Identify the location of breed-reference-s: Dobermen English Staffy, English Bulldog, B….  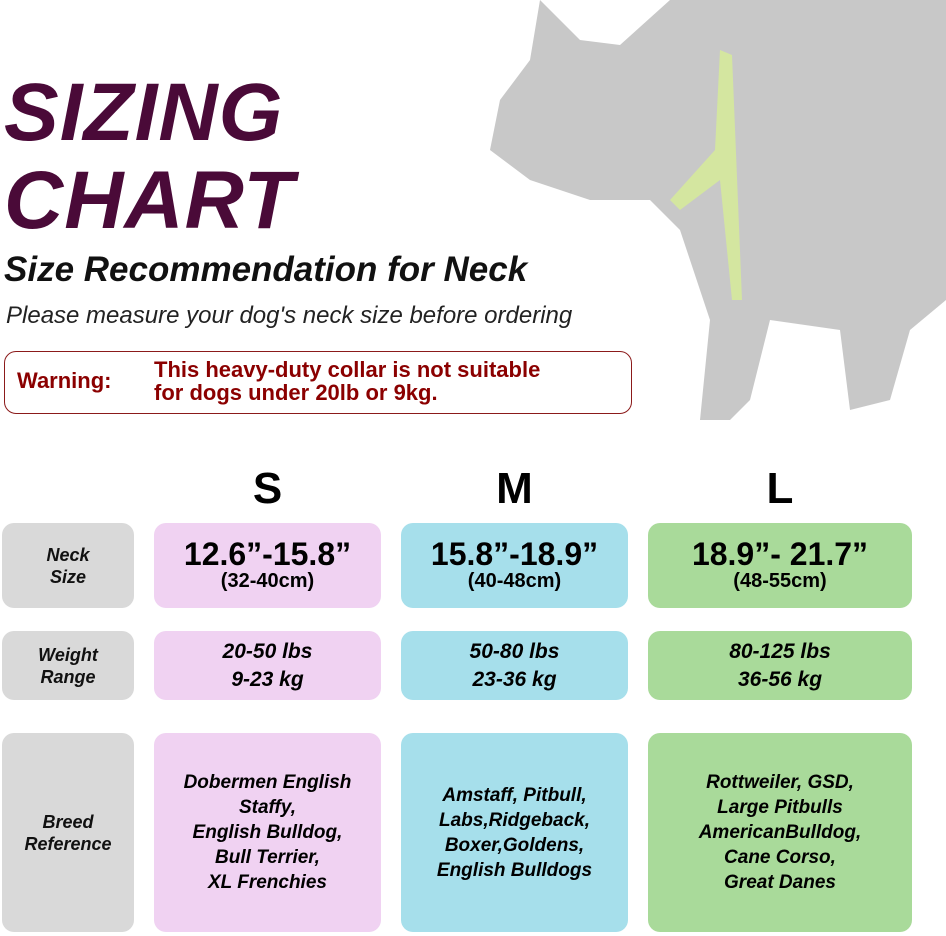
(267, 832).